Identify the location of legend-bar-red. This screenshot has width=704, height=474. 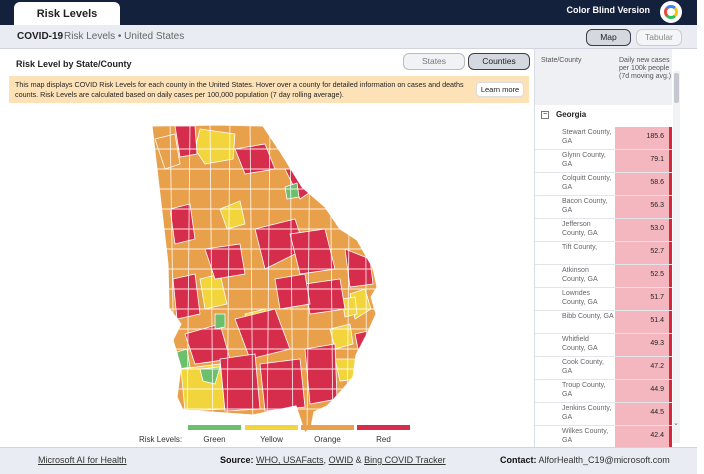
(383, 427).